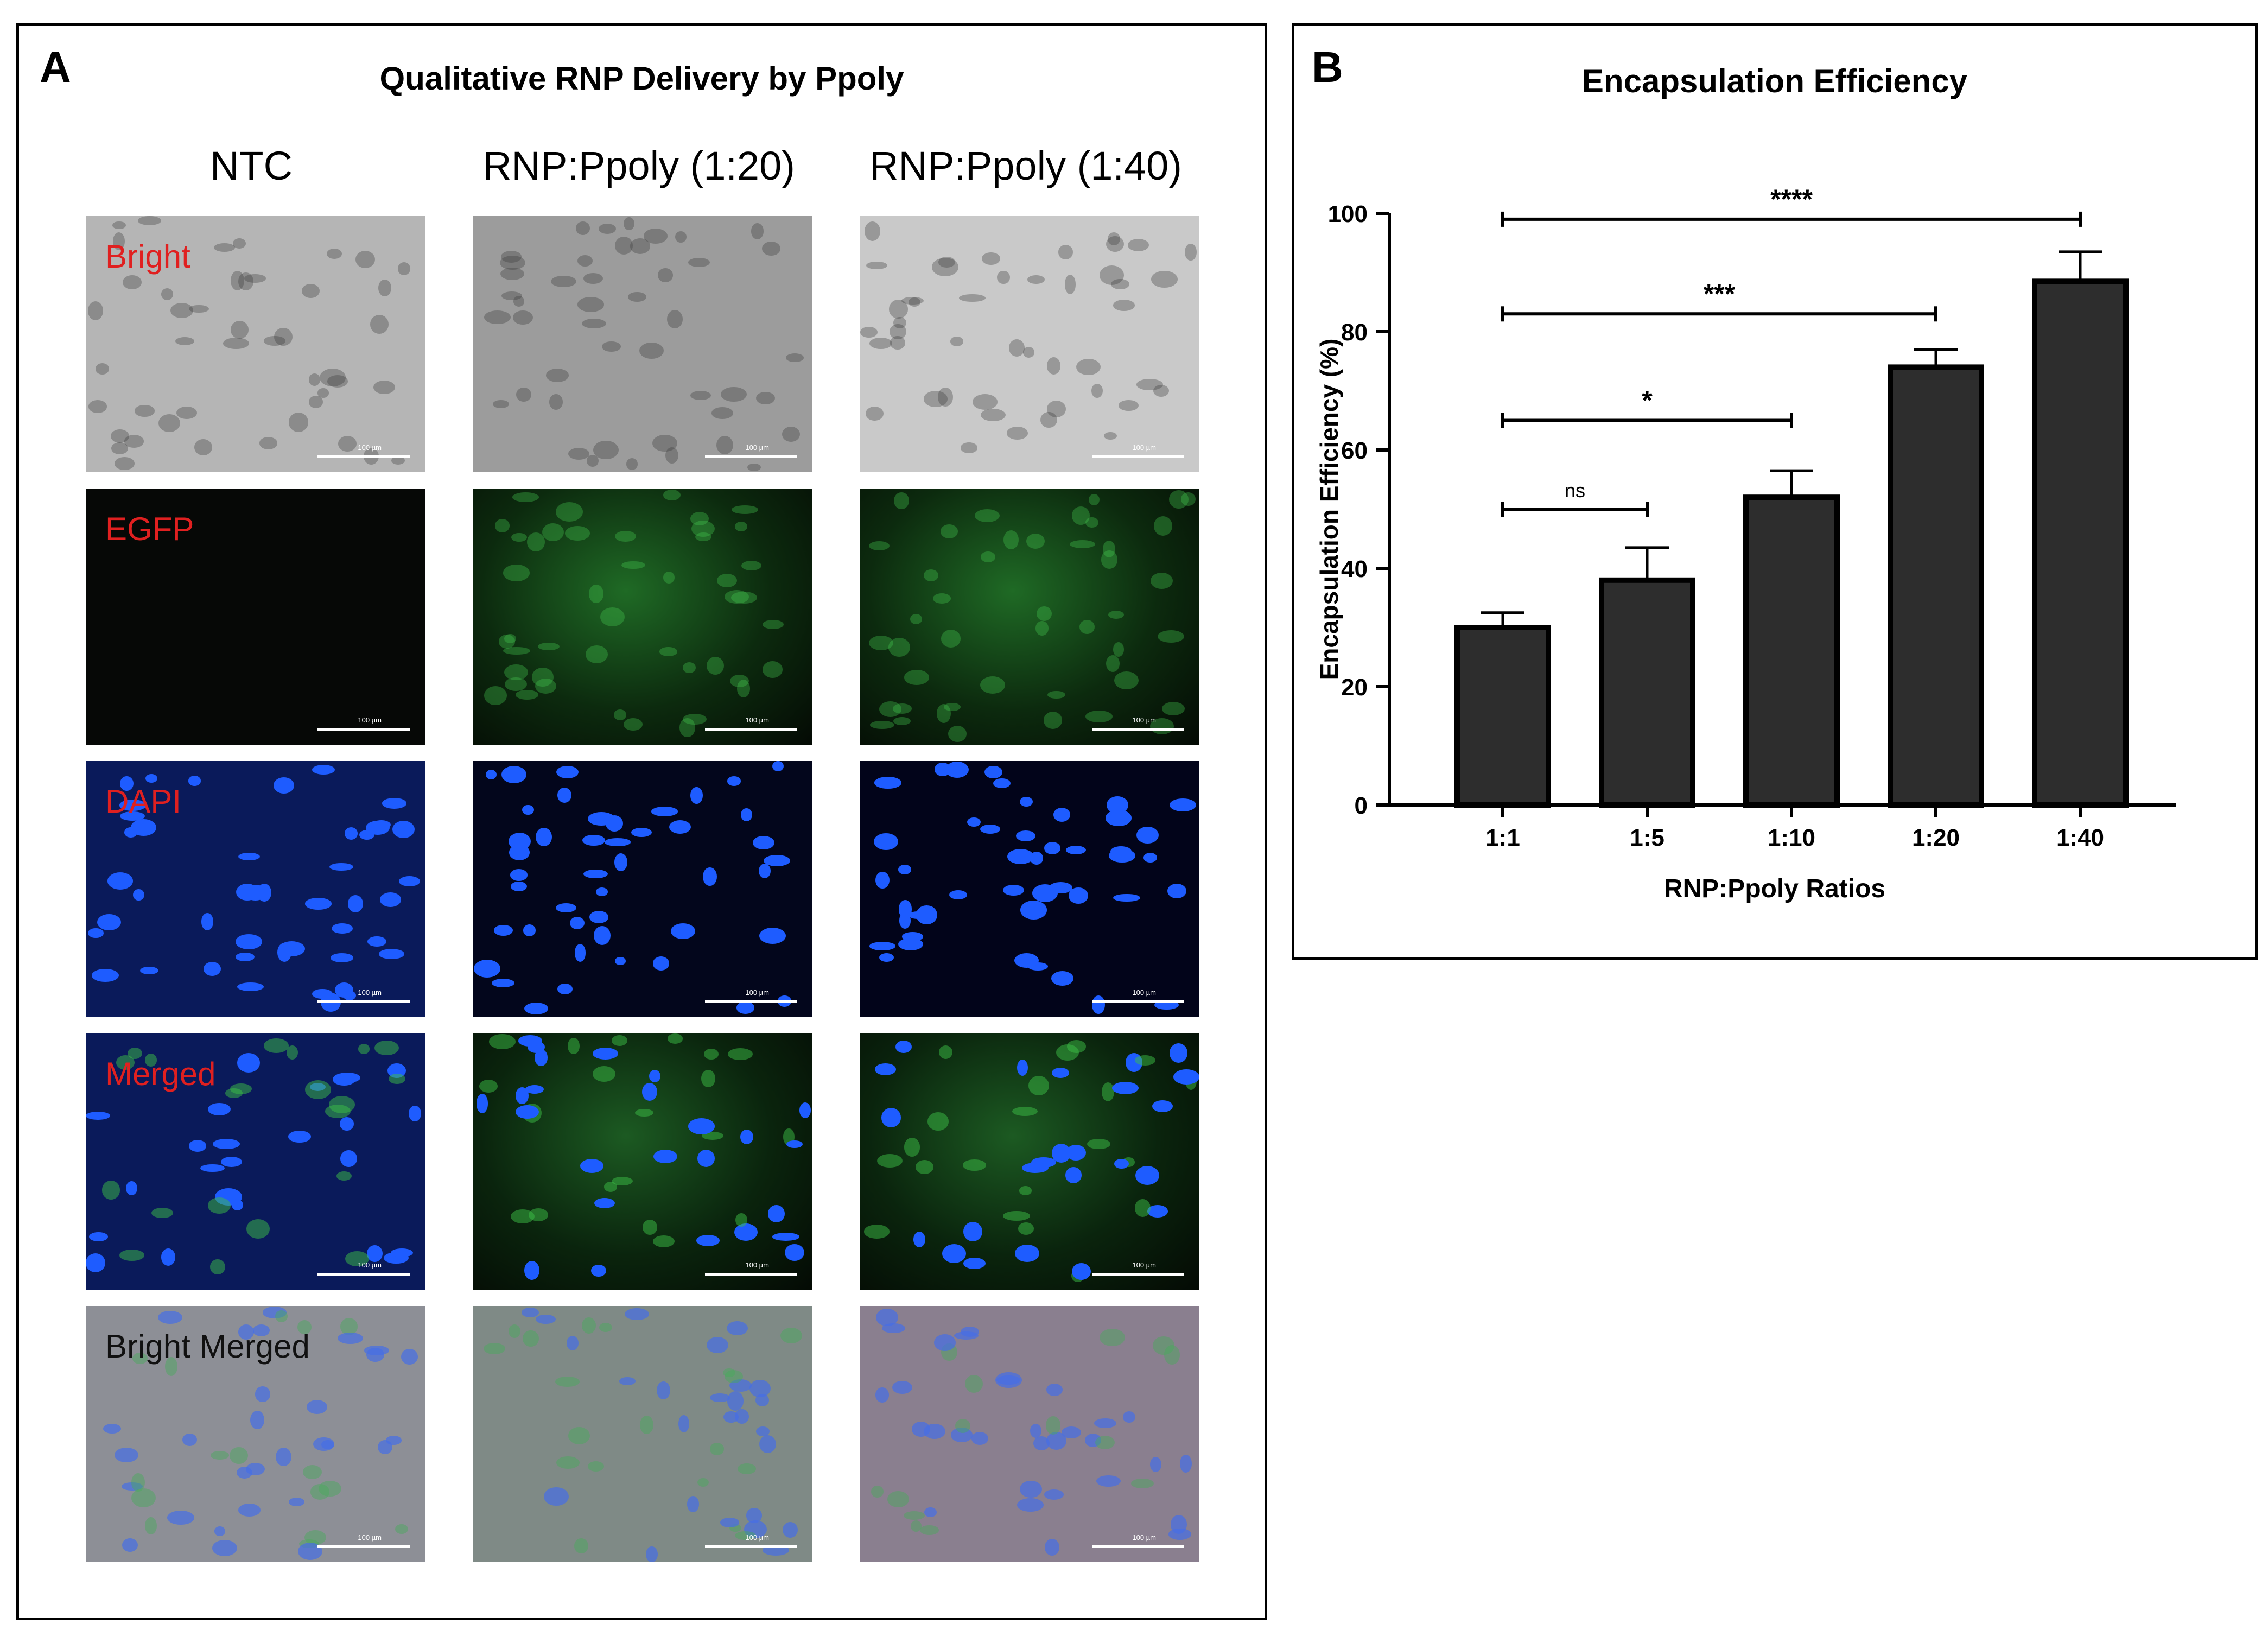  What do you see at coordinates (1775, 81) in the screenshot?
I see `chart-title: Encapsulation Efficiency` at bounding box center [1775, 81].